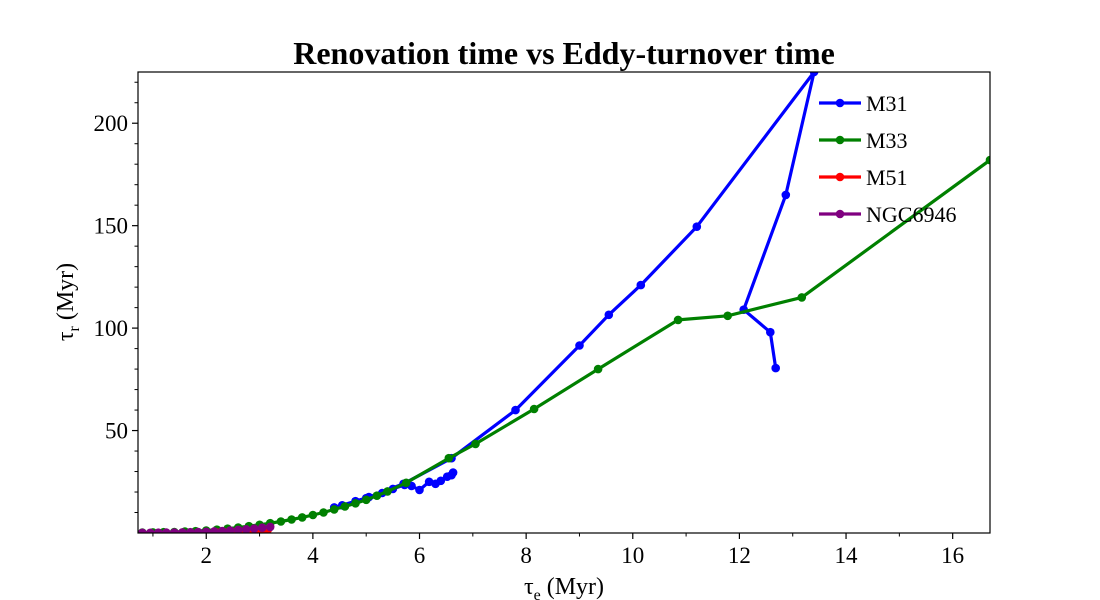  What do you see at coordinates (847, 555) in the screenshot?
I see `x-tick-label: 14` at bounding box center [847, 555].